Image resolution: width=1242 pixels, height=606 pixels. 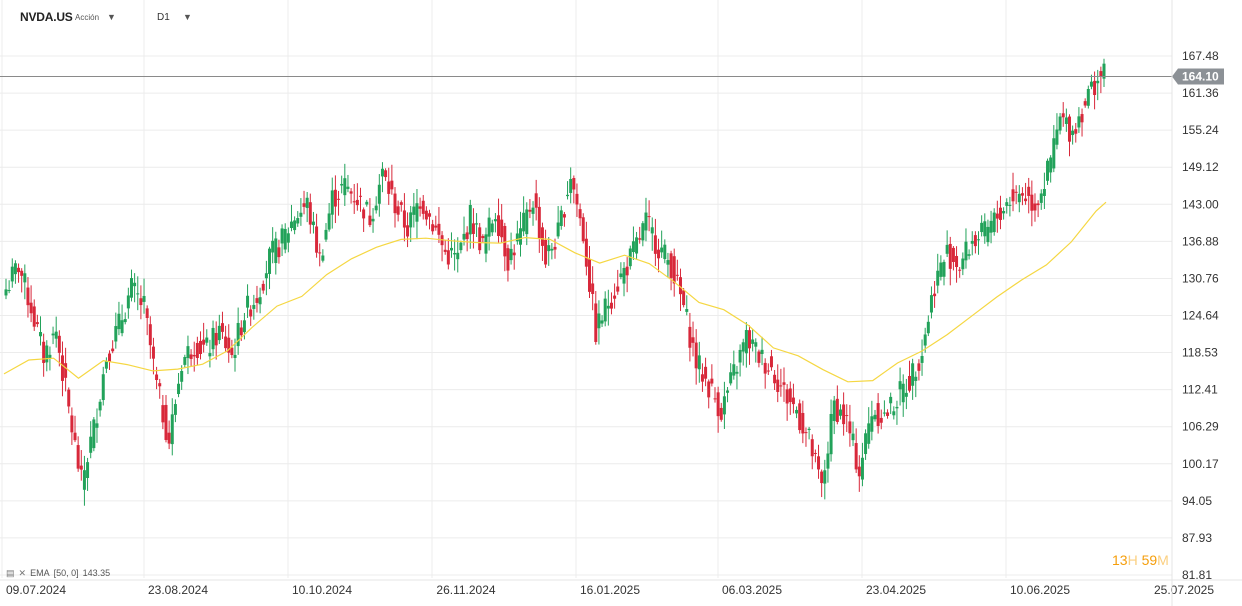 What do you see at coordinates (1149, 560) in the screenshot?
I see `countdown-minutes: 59` at bounding box center [1149, 560].